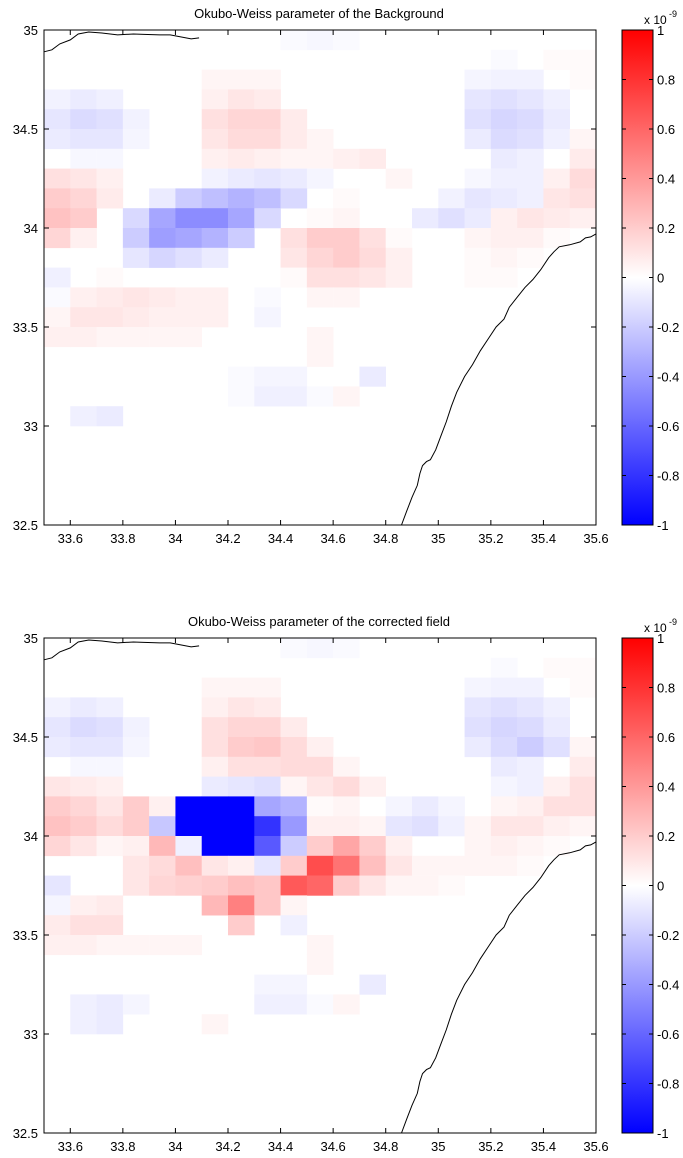  I want to click on x-tick-label: 34.8, so click(385, 538).